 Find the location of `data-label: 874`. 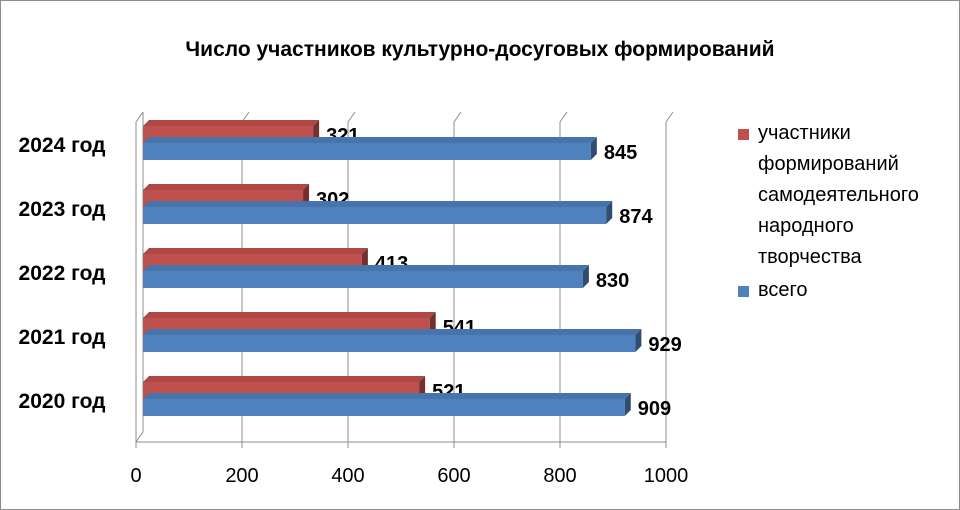

data-label: 874 is located at coordinates (636, 217).